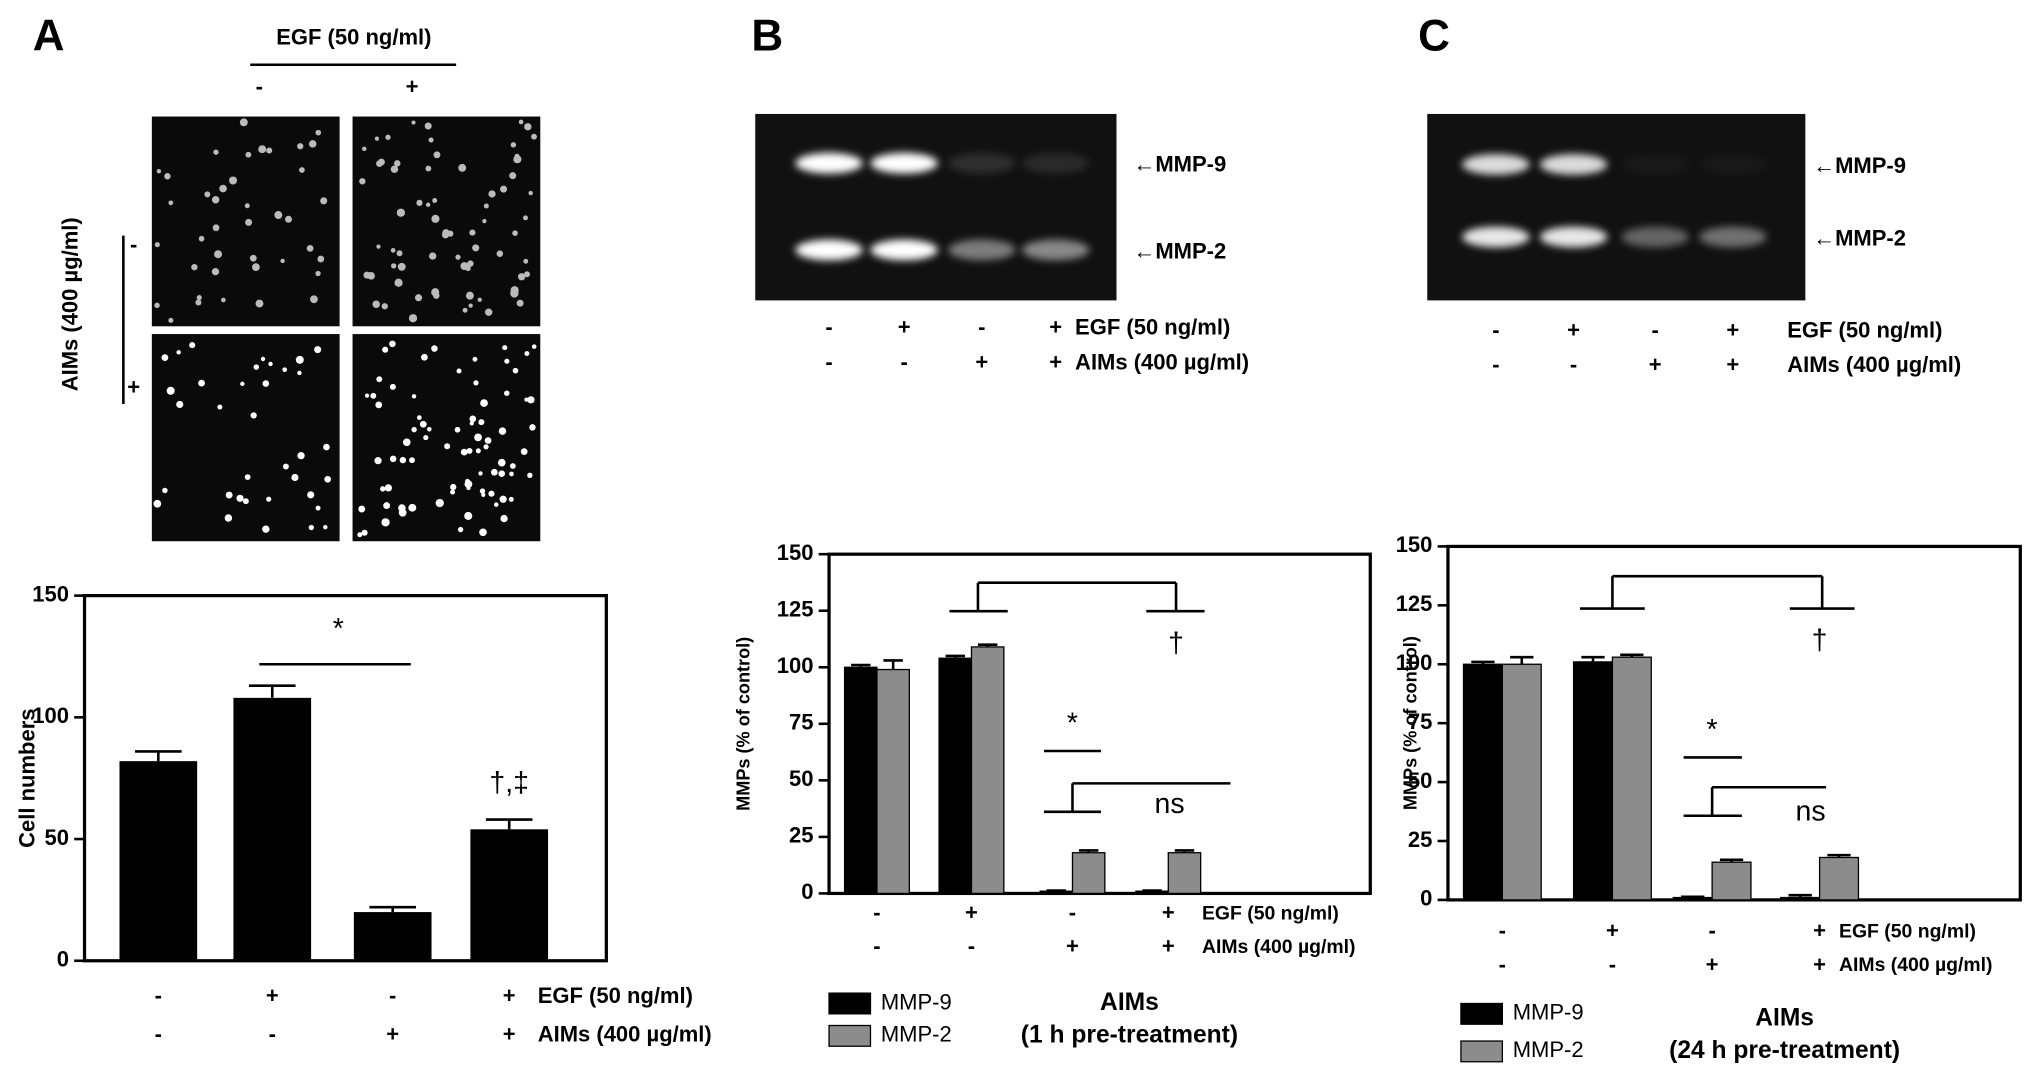  I want to click on band-label: ←MMP-2, so click(1179, 250).